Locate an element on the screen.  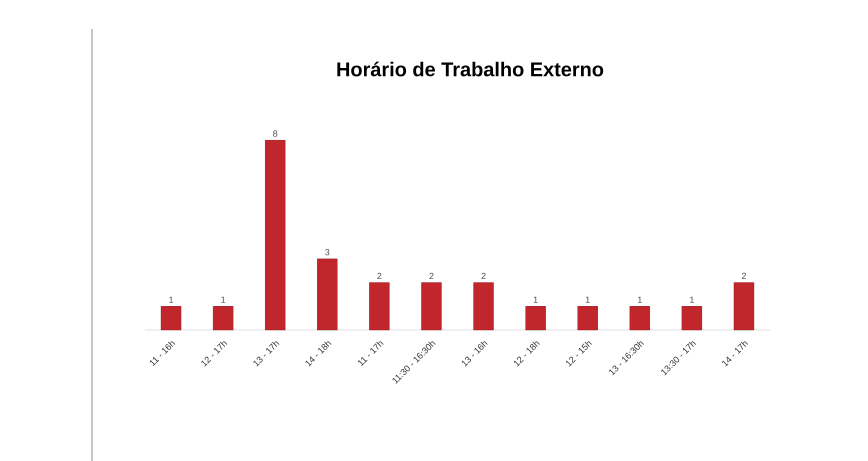
x-tick-label: 12 - 15h is located at coordinates (579, 354).